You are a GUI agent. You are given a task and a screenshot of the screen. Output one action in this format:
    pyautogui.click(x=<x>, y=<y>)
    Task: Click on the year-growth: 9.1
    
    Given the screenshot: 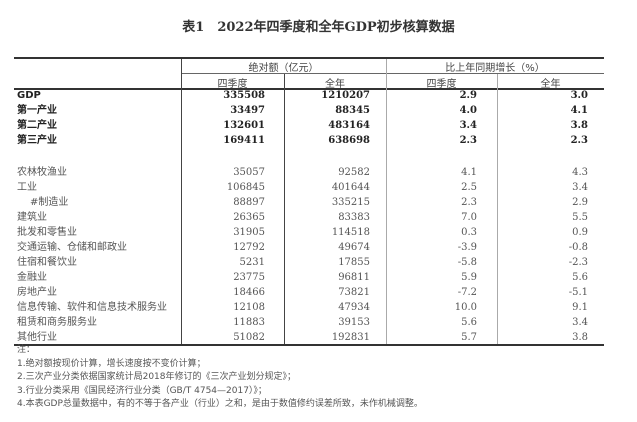 What is the action you would take?
    pyautogui.click(x=580, y=307)
    